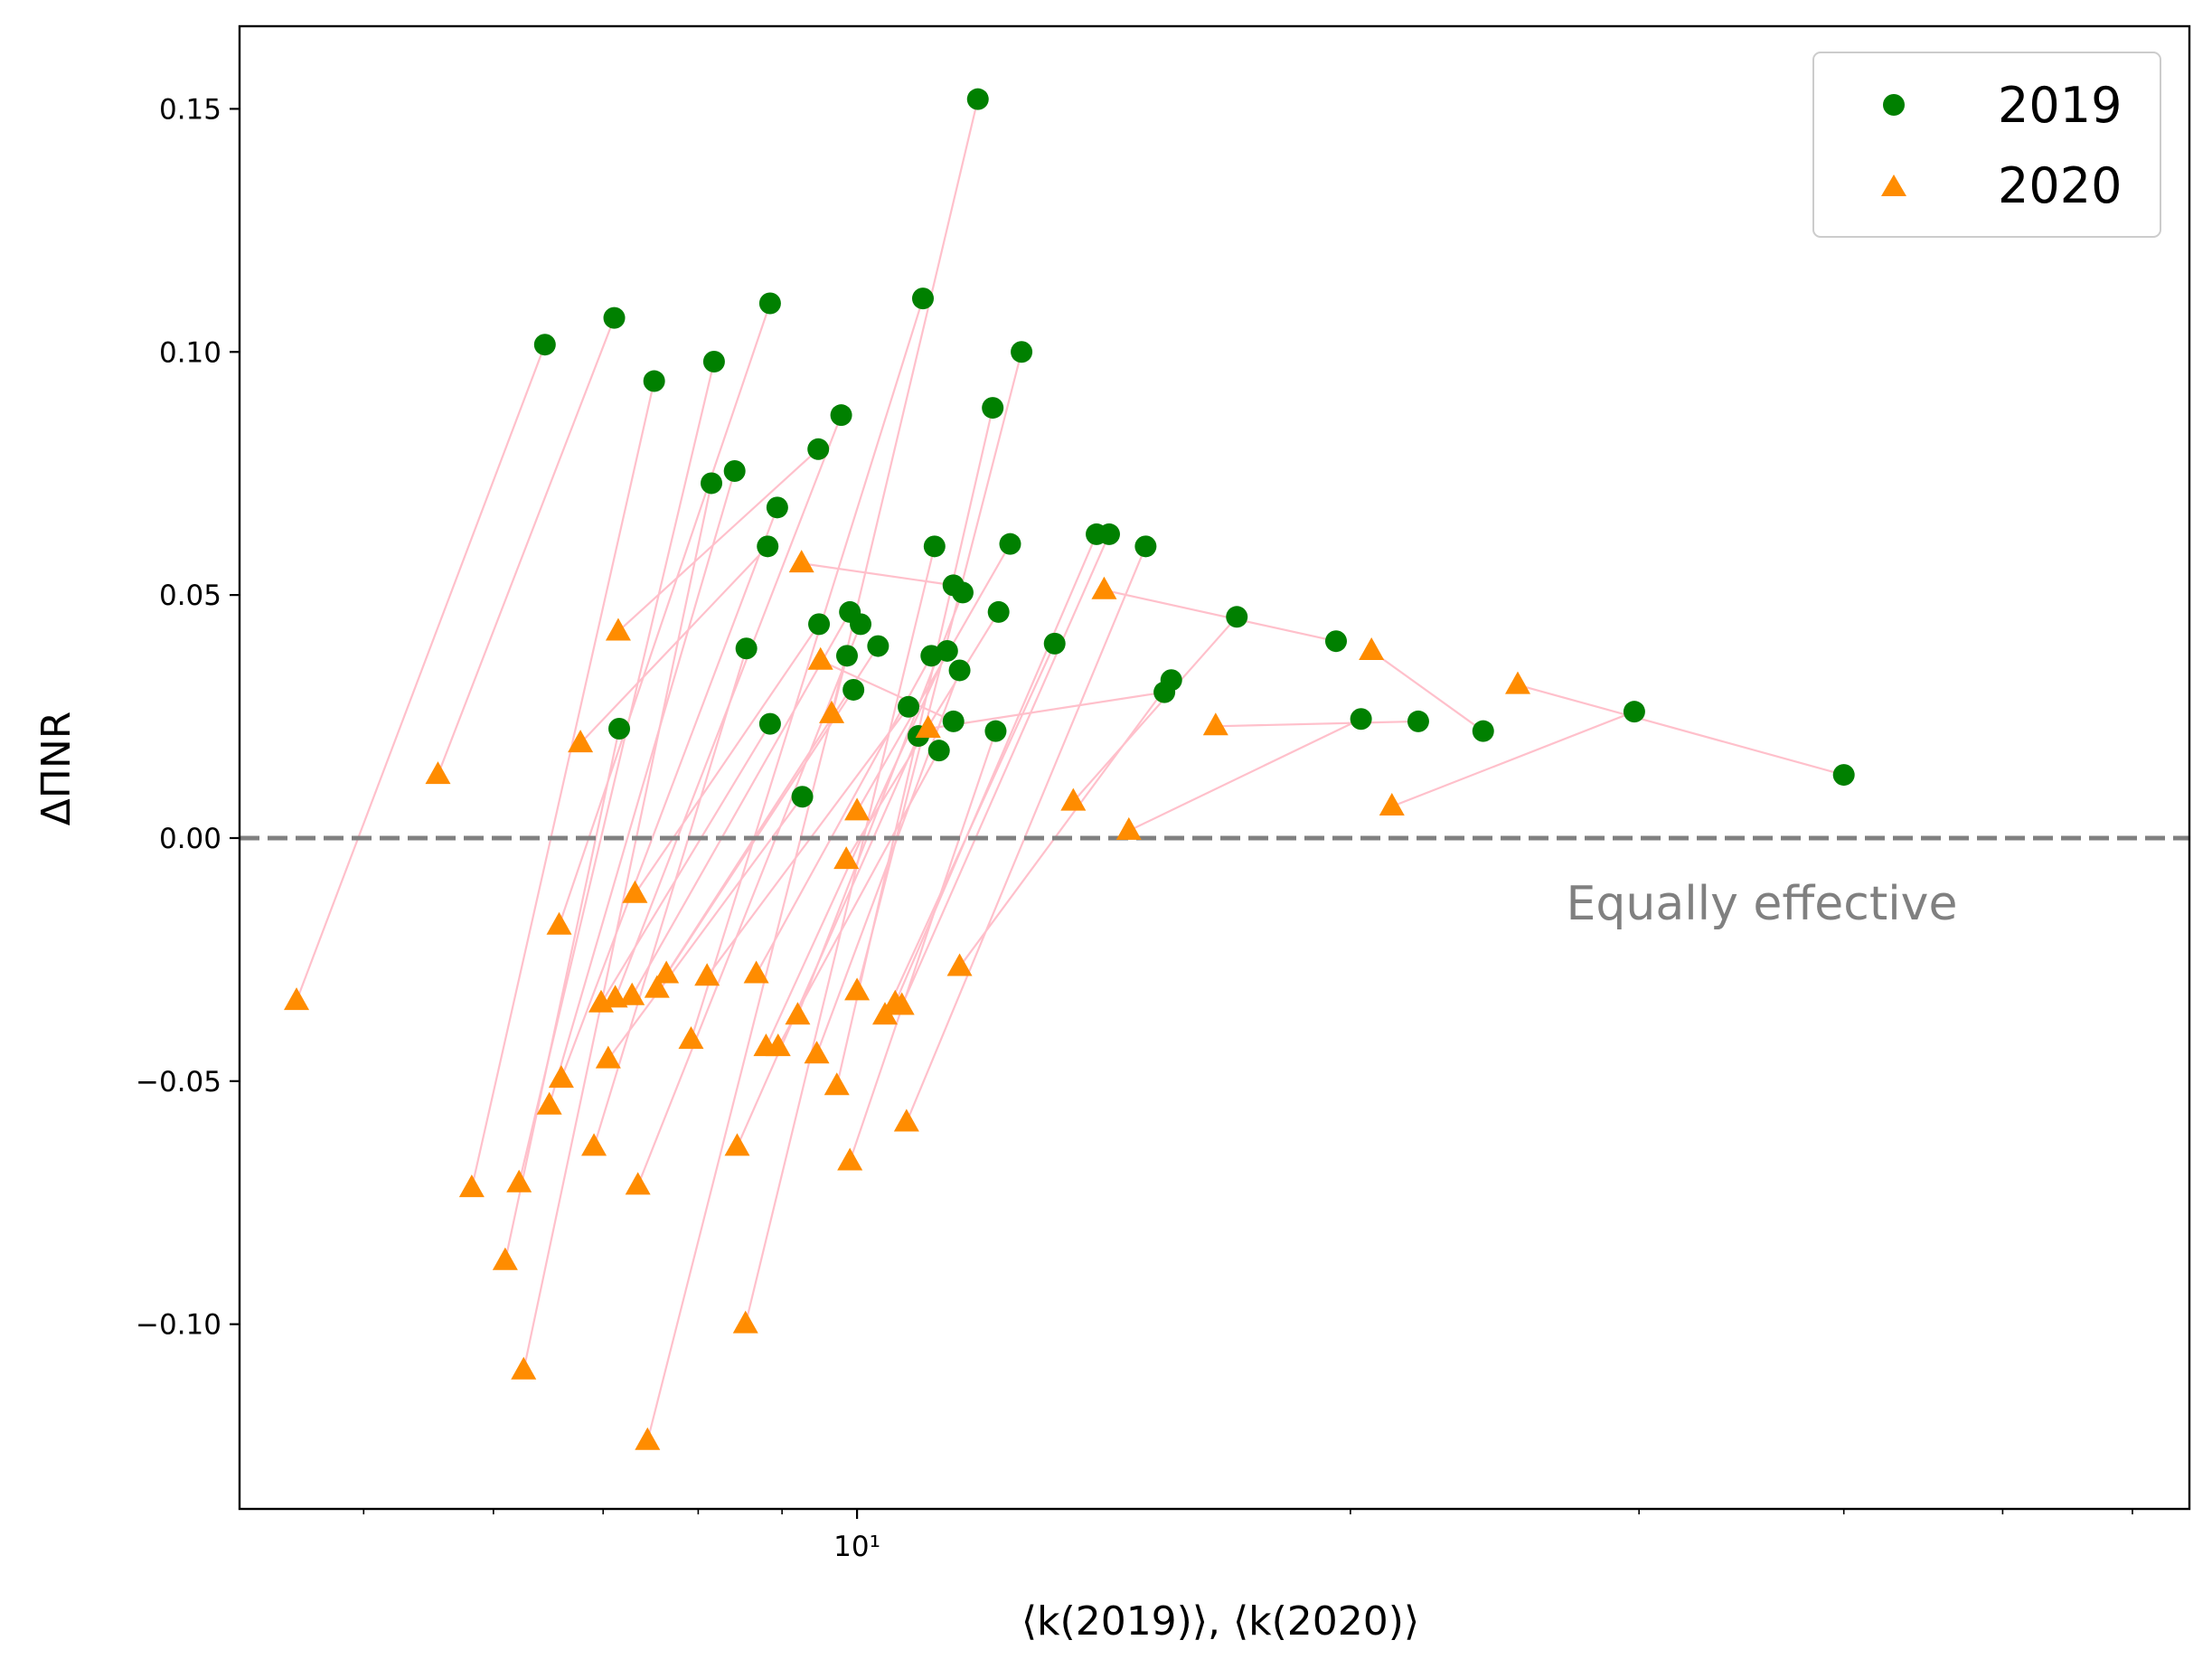 This screenshot has width=2212, height=1678. What do you see at coordinates (178, 1325) in the screenshot?
I see `y-tick-label: −0.10` at bounding box center [178, 1325].